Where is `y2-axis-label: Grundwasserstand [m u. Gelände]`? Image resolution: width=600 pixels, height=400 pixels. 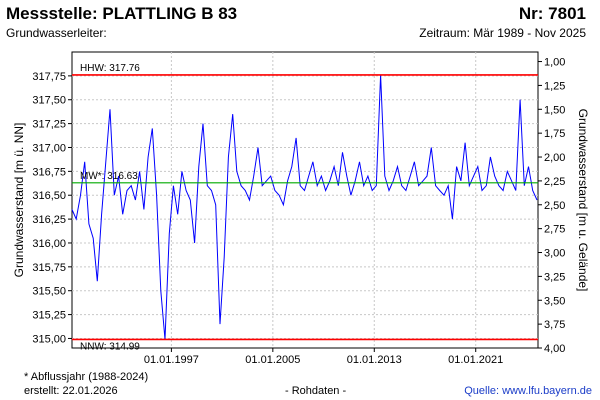 y2-axis-label: Grundwasserstand [m u. Gelände] is located at coordinates (583, 200).